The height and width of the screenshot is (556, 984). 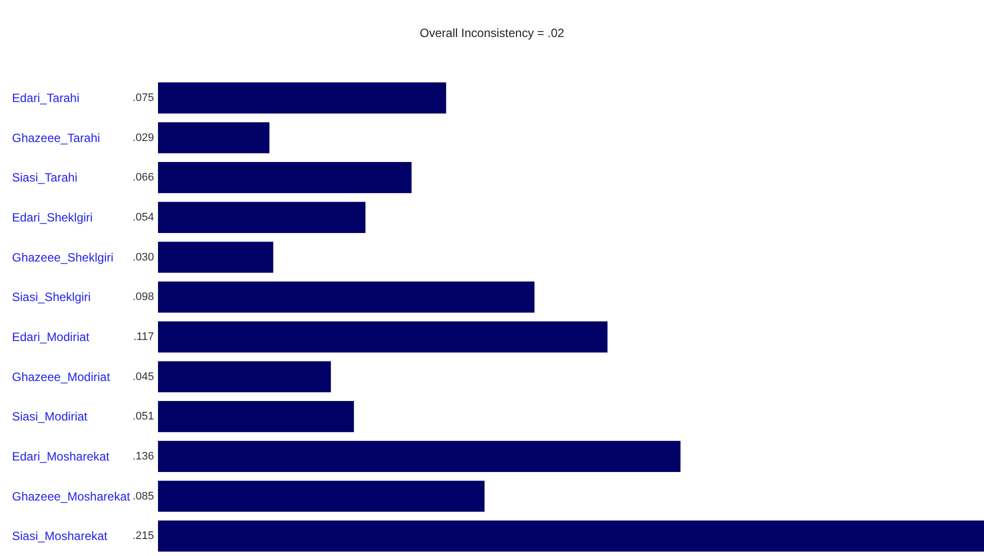 What do you see at coordinates (45, 177) in the screenshot?
I see `y-tick-label: Siasi_Tarahi` at bounding box center [45, 177].